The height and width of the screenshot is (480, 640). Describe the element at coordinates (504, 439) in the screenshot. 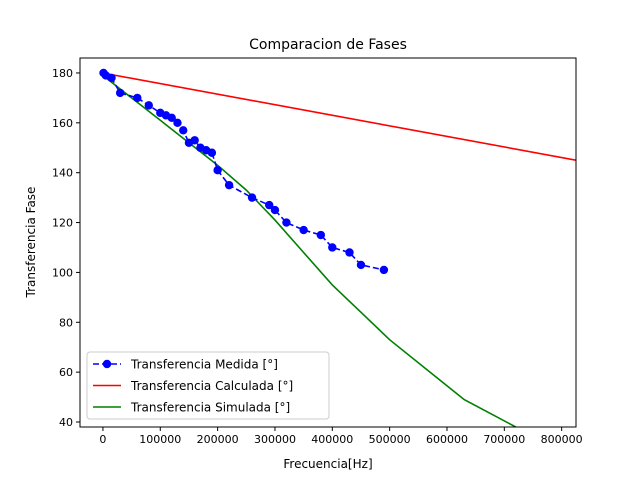

I see `x-tick-label: 700000` at that location.